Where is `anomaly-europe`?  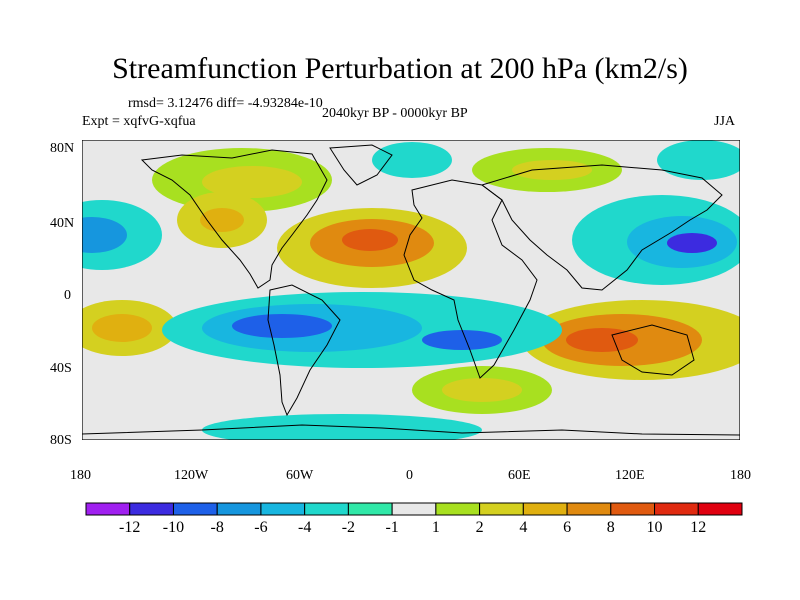
anomaly-europe is located at coordinates (412, 160).